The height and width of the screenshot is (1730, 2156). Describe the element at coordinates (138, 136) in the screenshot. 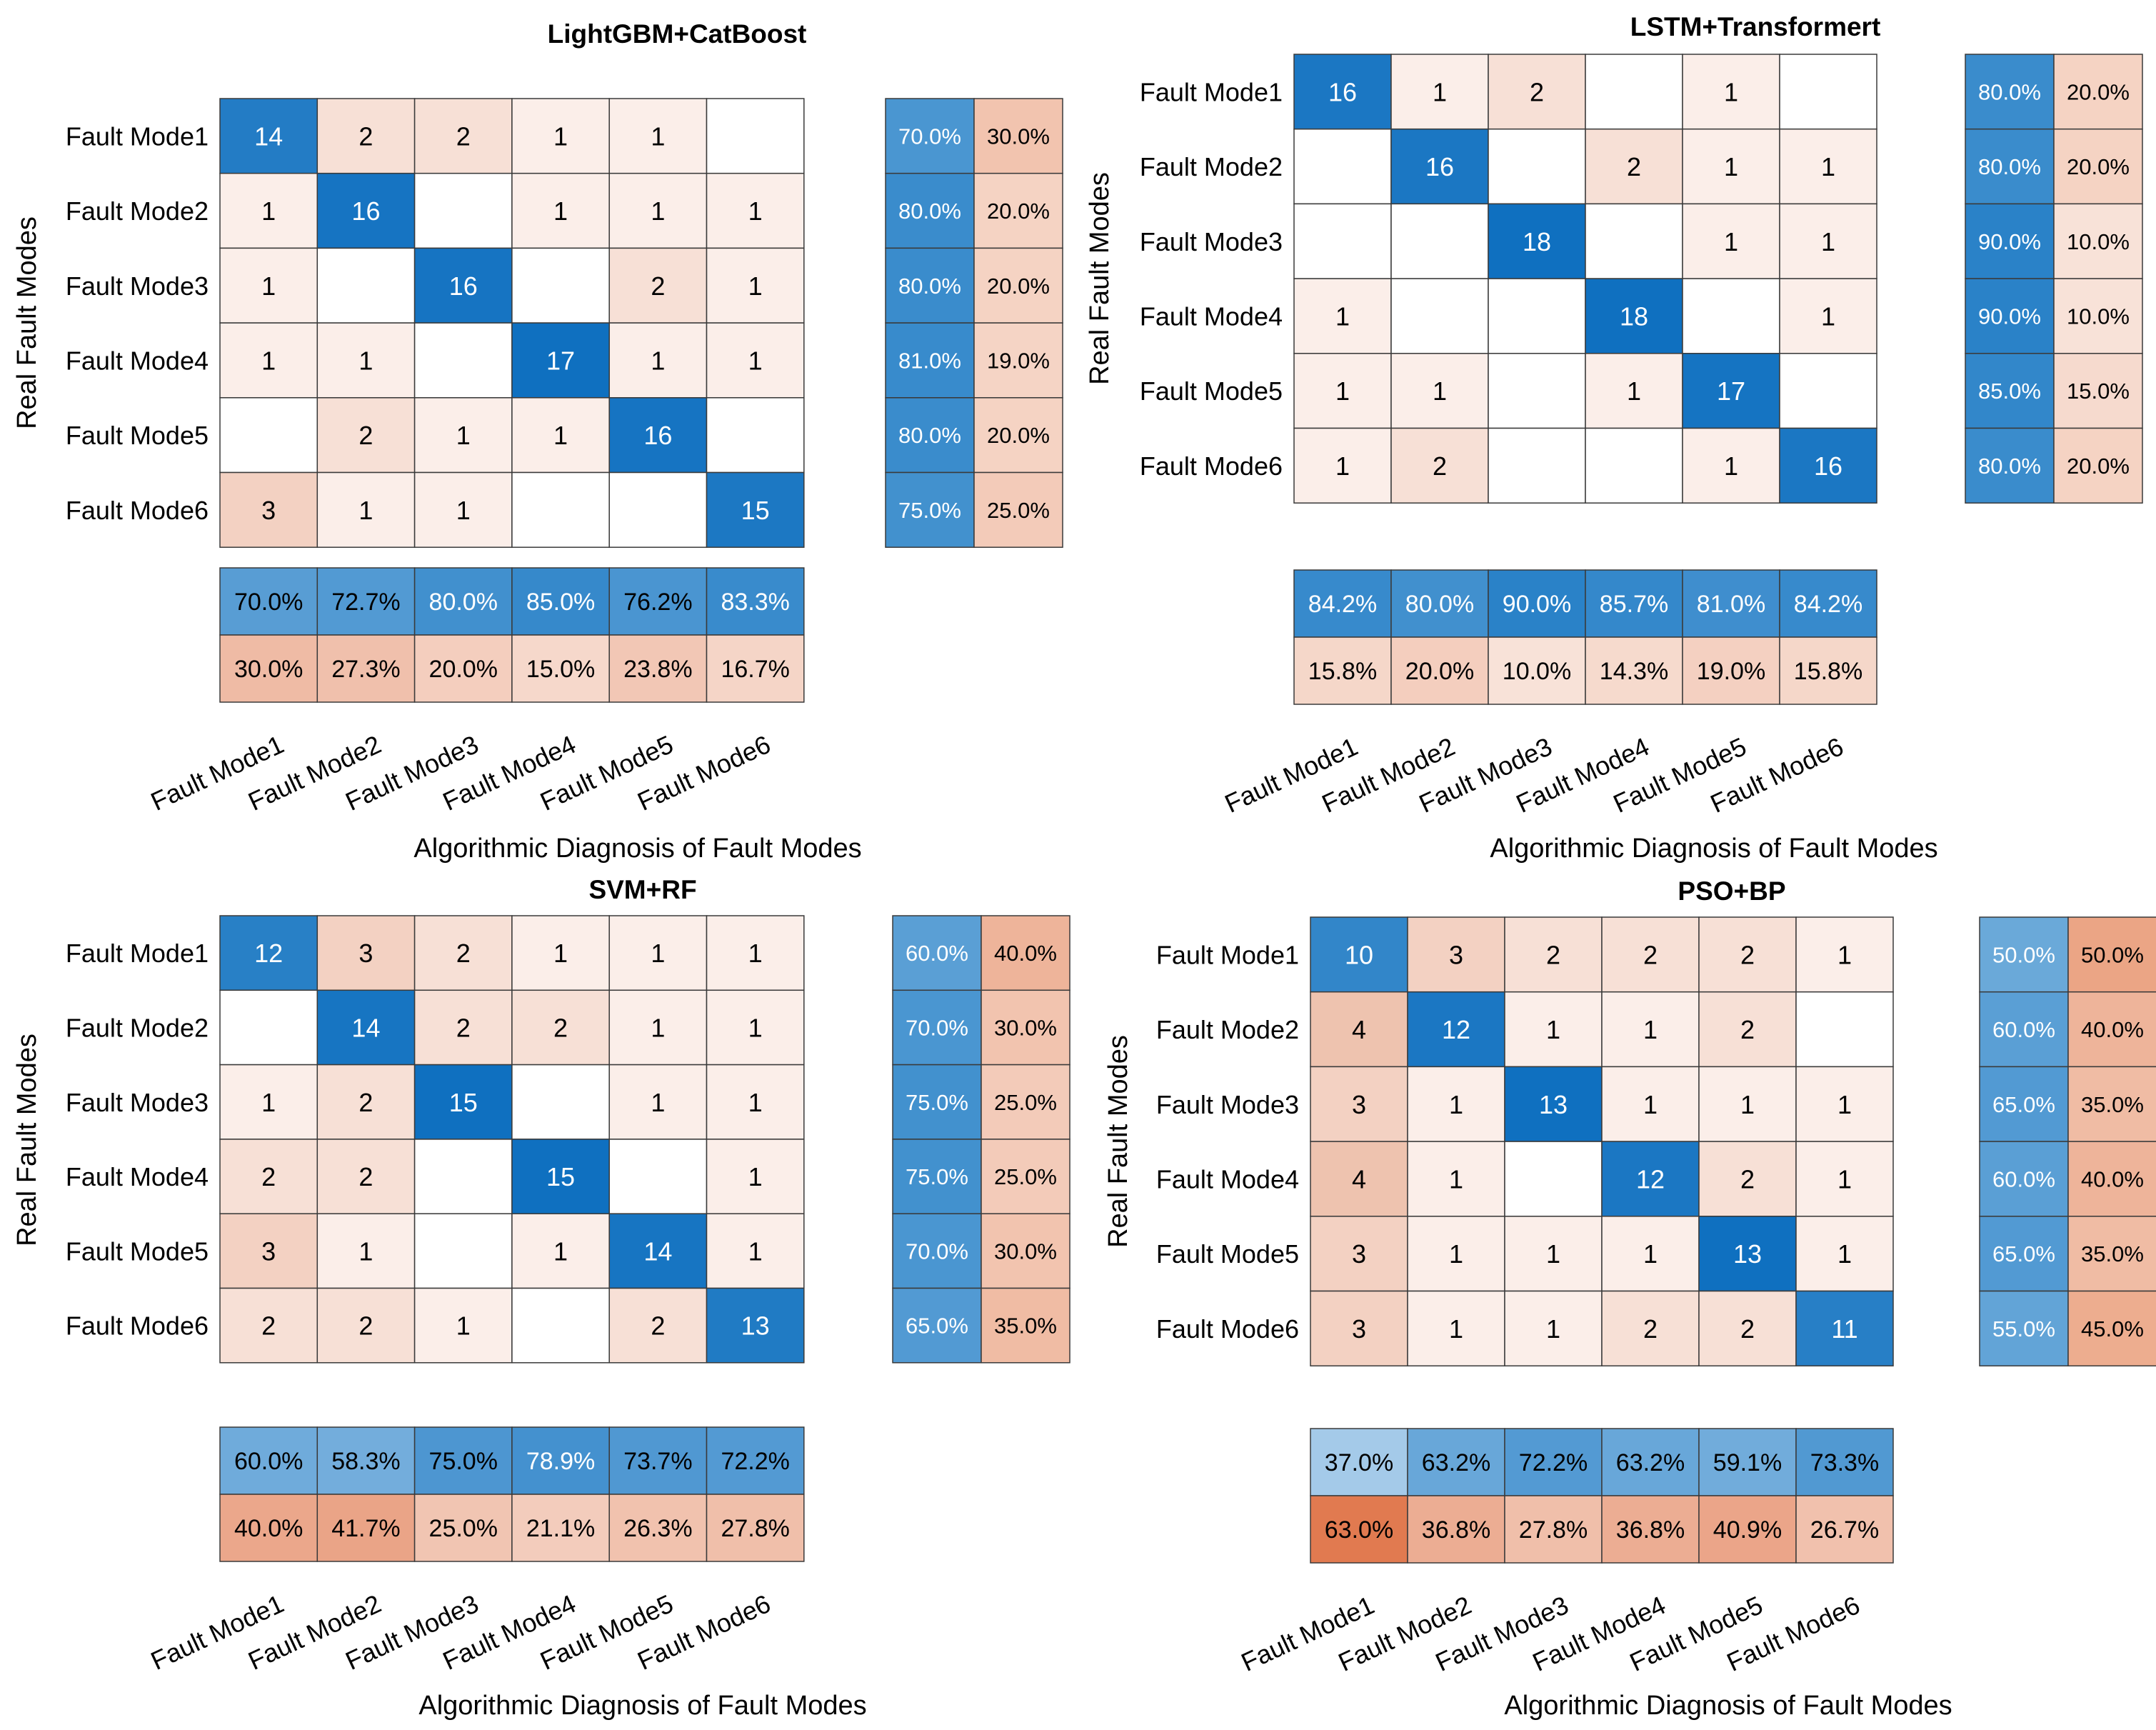

I see `row-tick-label: Fault Mode1` at that location.